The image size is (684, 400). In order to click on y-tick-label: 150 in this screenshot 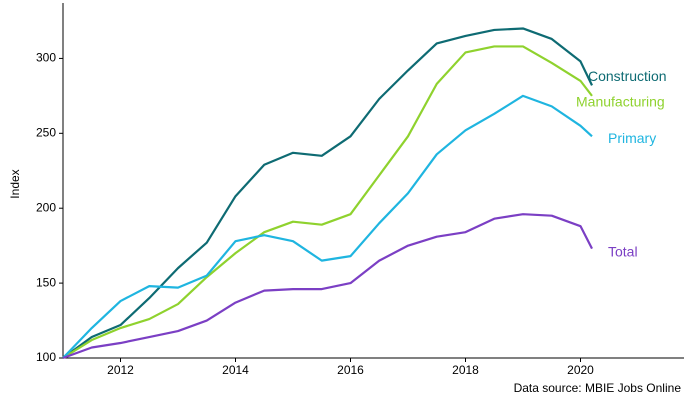, I will do `click(46, 282)`.